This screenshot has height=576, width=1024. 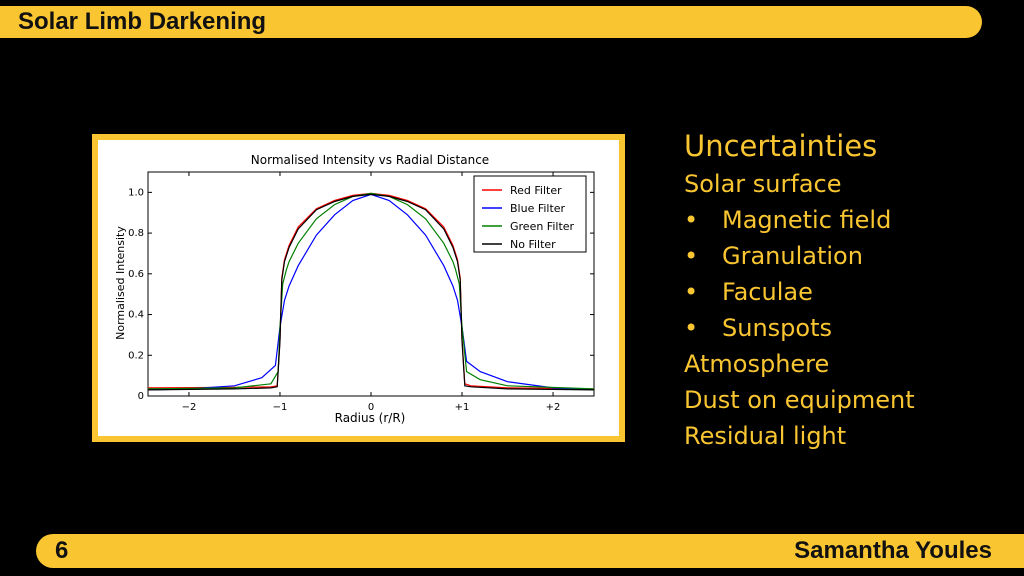 I want to click on uncertainties-heading: Uncertainties, so click(x=781, y=146).